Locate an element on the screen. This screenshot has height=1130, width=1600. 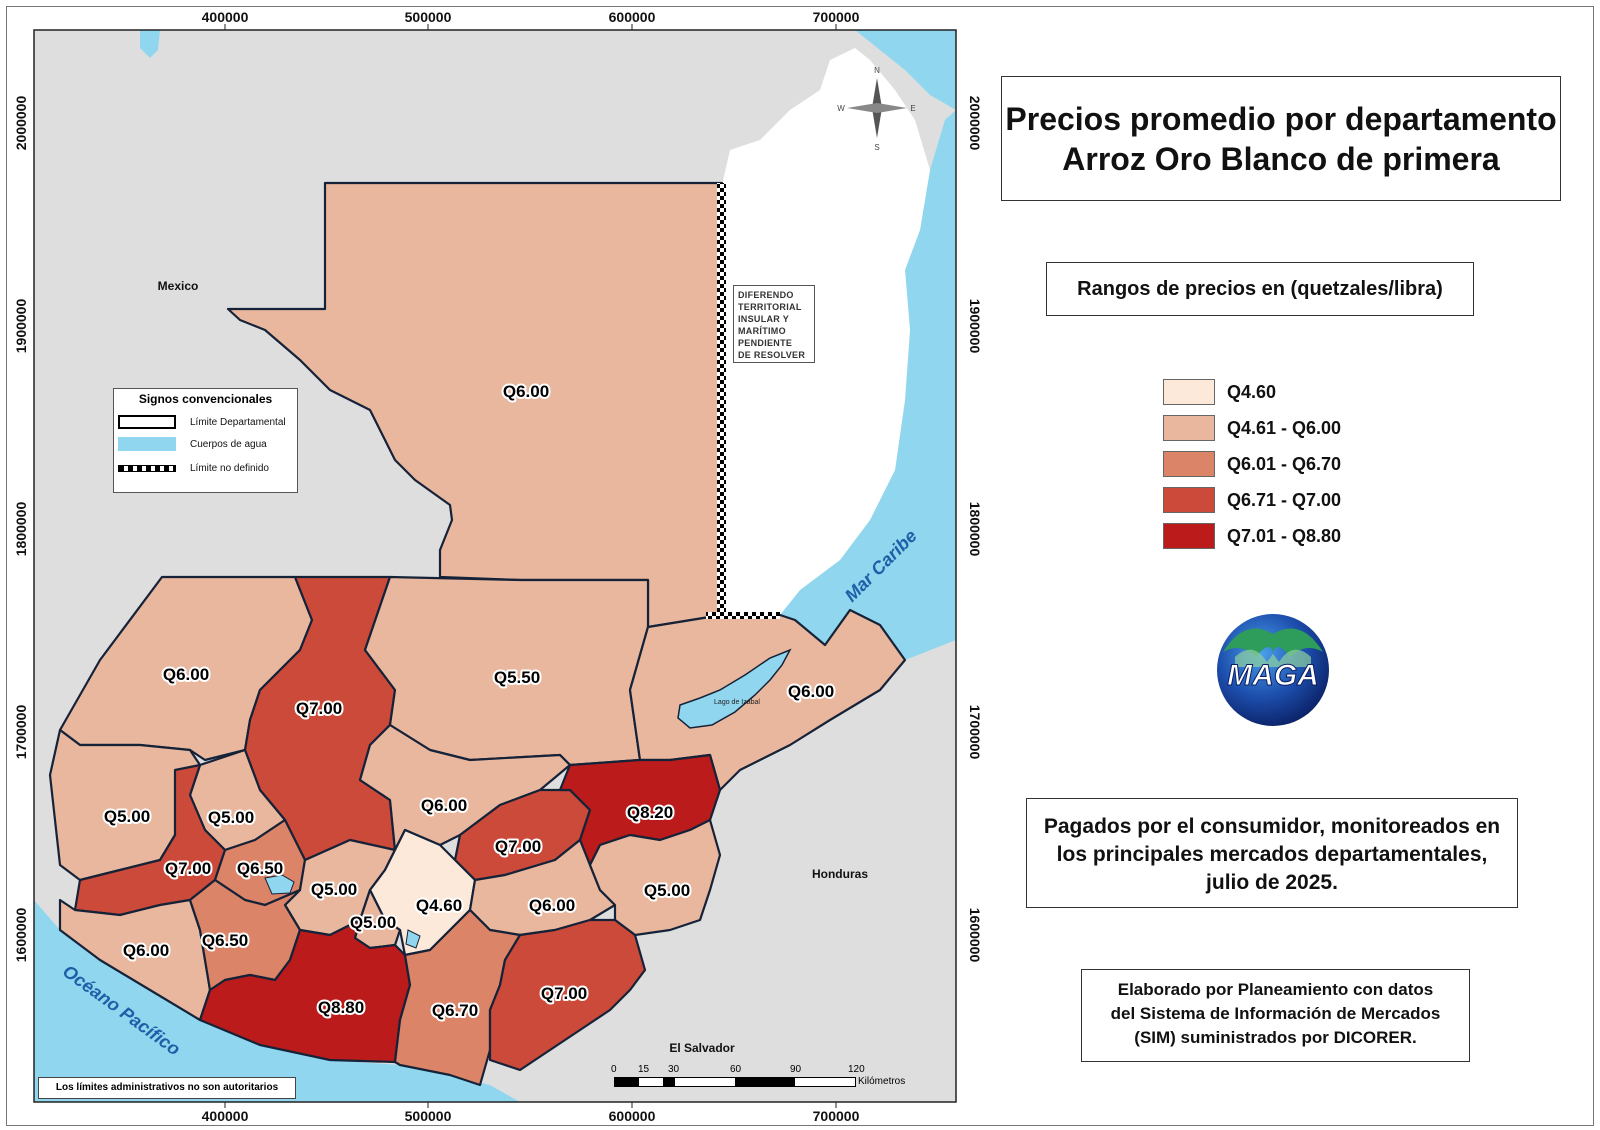
credit-line-2: del Sistema de Información de Mercados is located at coordinates (1275, 1013).